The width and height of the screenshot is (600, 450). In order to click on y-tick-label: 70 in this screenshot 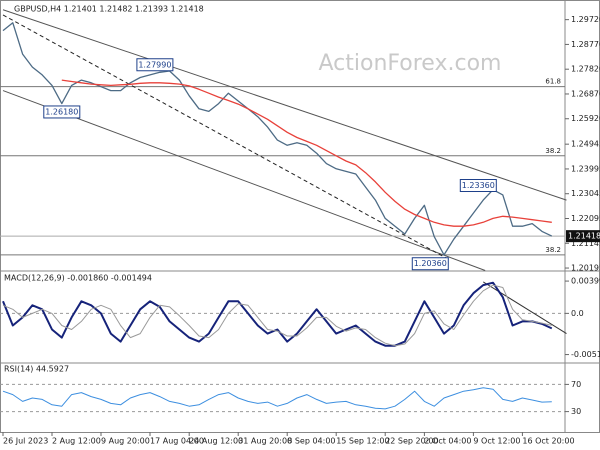, I will do `click(576, 384)`.